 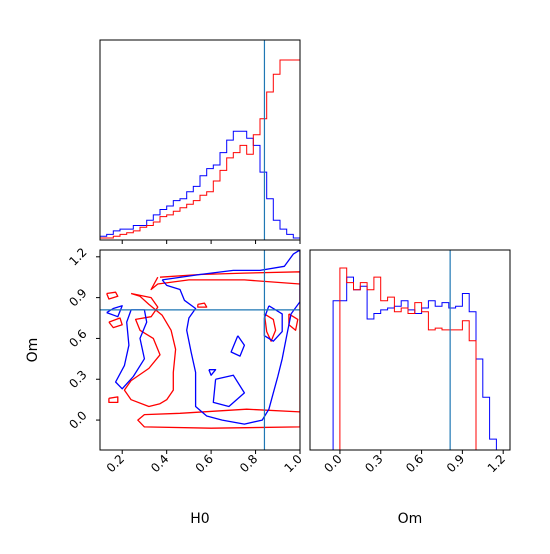 I want to click on om-histogram-panel: 0.0 0.3 0.6 0.9 1.2, so click(x=410, y=362).